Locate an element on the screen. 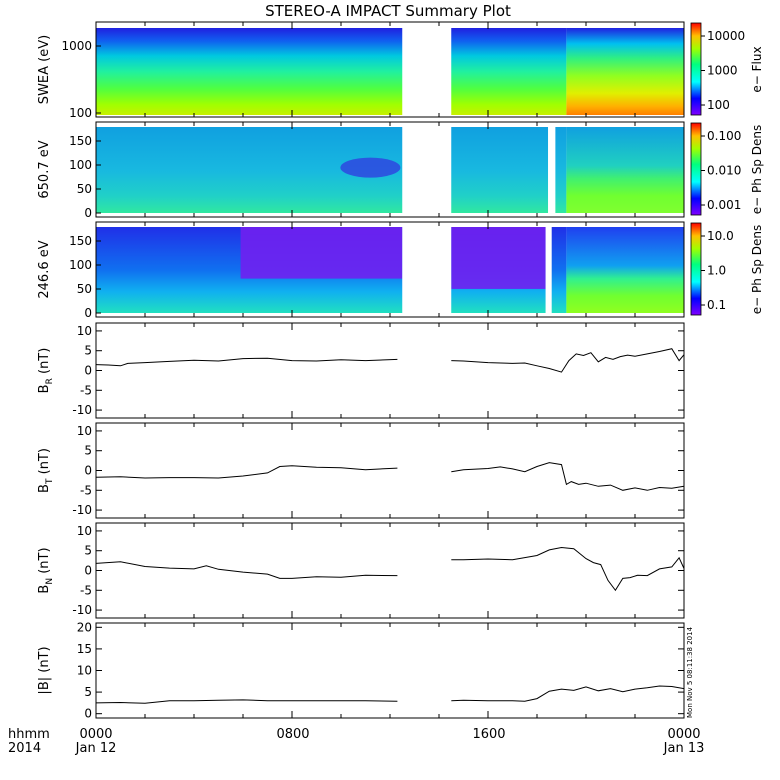 Image resolution: width=780 pixels, height=780 pixels. colorbar-tick-label: 10000 is located at coordinates (726, 36).